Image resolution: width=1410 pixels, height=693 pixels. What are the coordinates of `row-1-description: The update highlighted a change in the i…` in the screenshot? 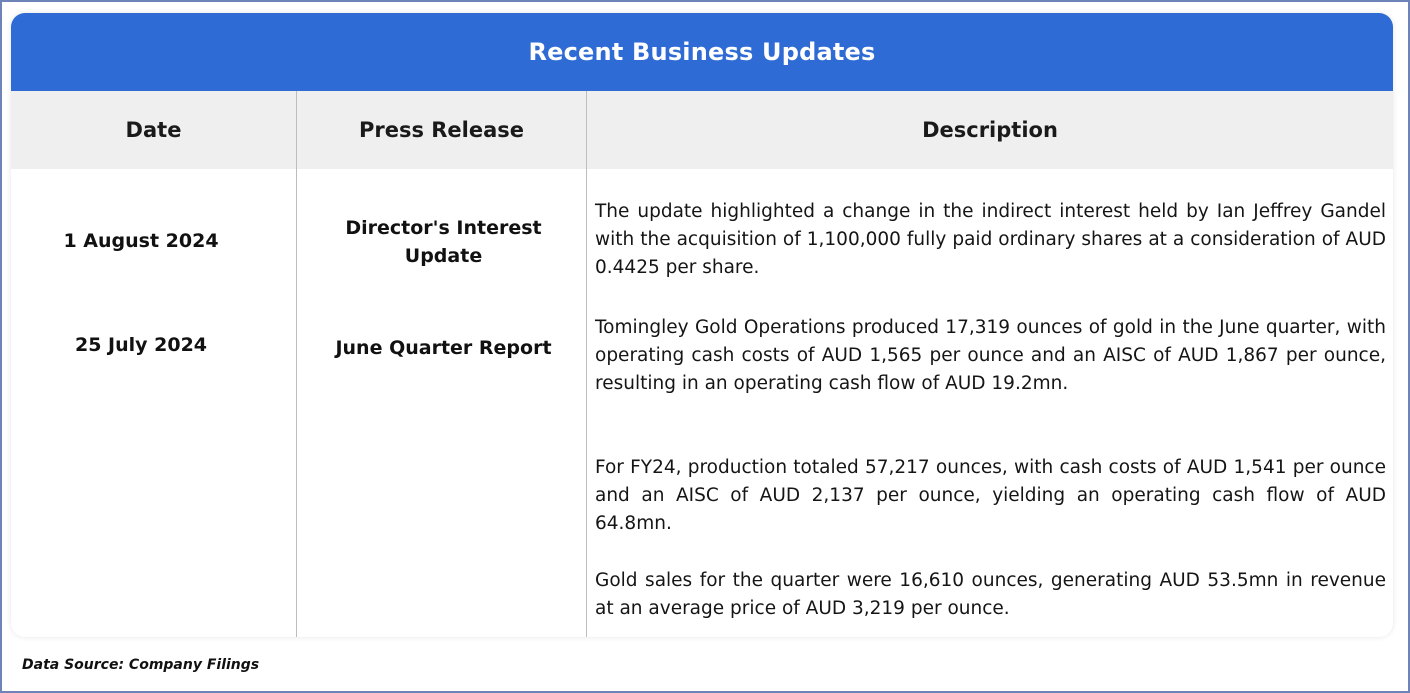 It's located at (990, 239).